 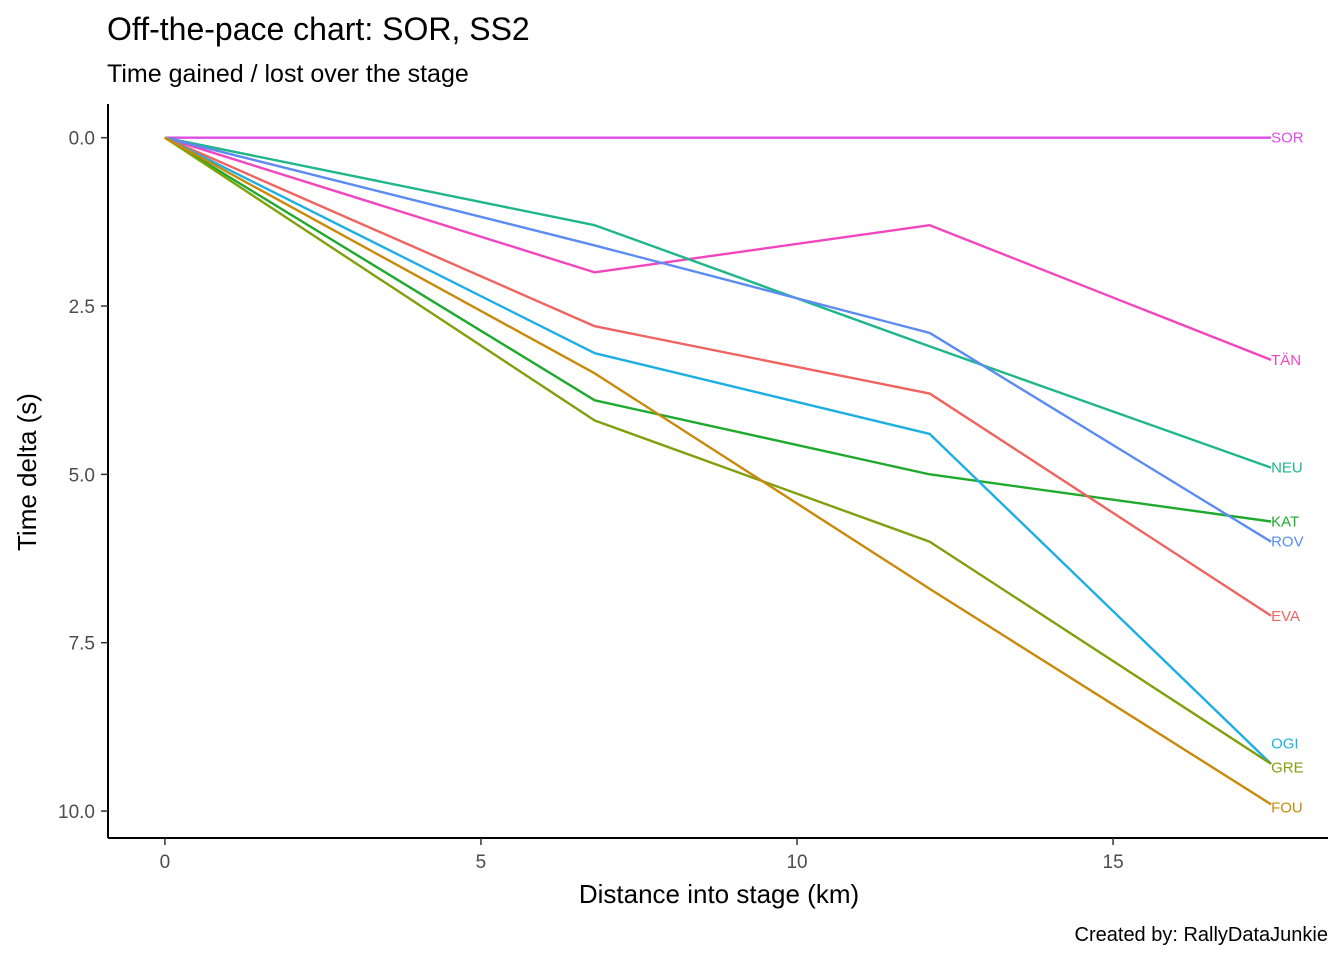 What do you see at coordinates (165, 862) in the screenshot?
I see `x-tick-label: 0` at bounding box center [165, 862].